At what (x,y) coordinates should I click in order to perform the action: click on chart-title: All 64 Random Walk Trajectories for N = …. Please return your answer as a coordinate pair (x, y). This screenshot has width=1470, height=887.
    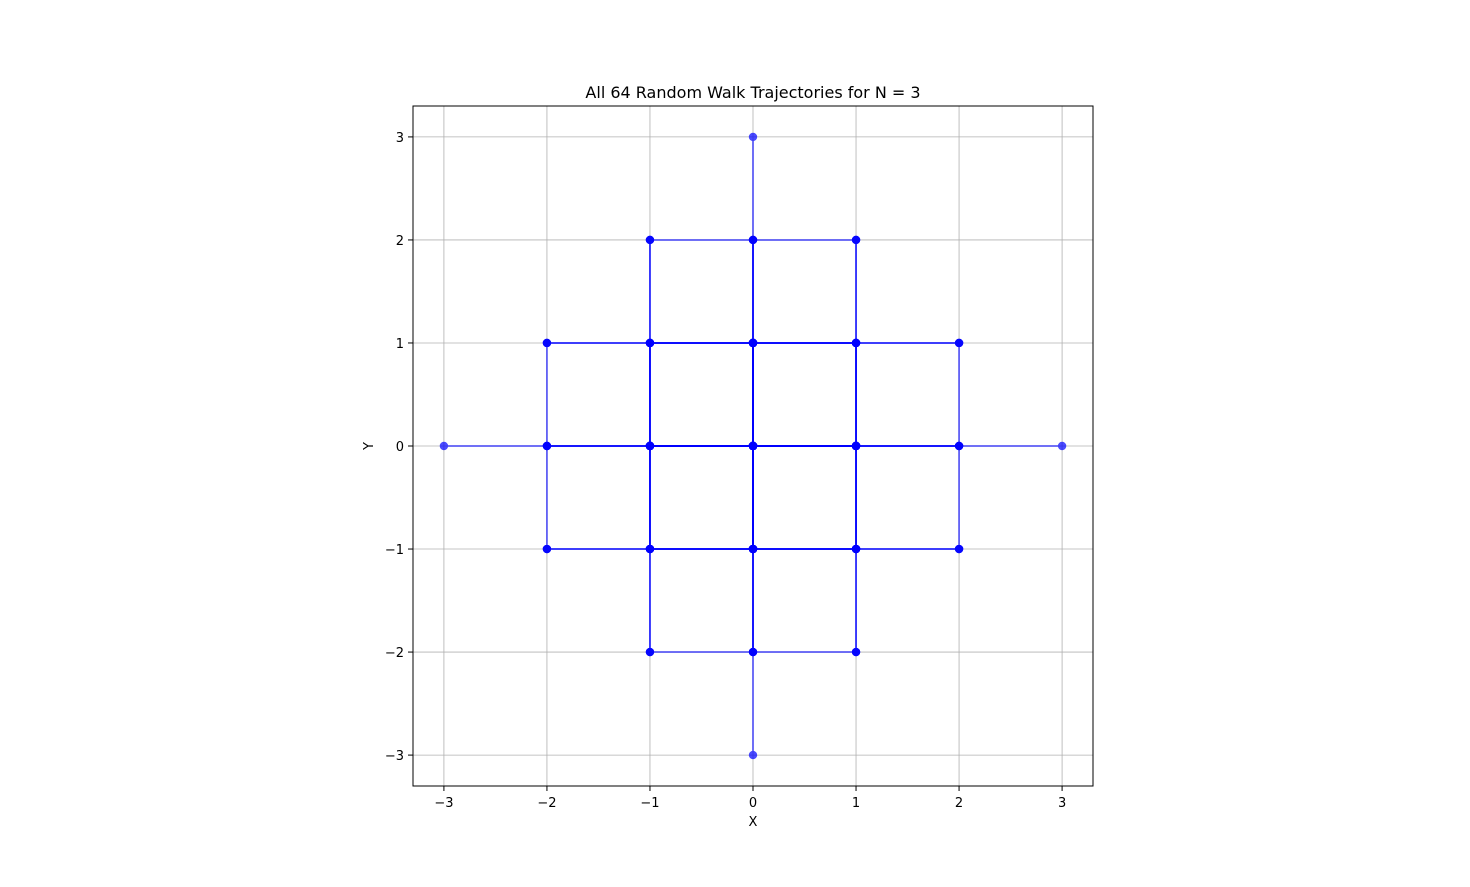
    Looking at the image, I should click on (752, 92).